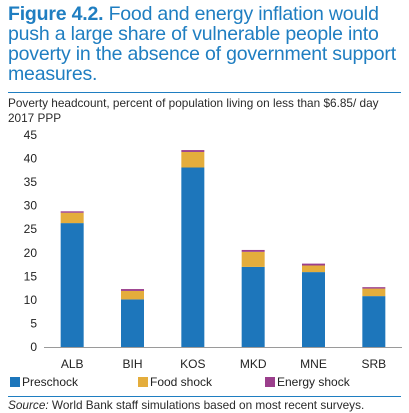  Describe the element at coordinates (192, 364) in the screenshot. I see `x-tick-label: KOS` at that location.